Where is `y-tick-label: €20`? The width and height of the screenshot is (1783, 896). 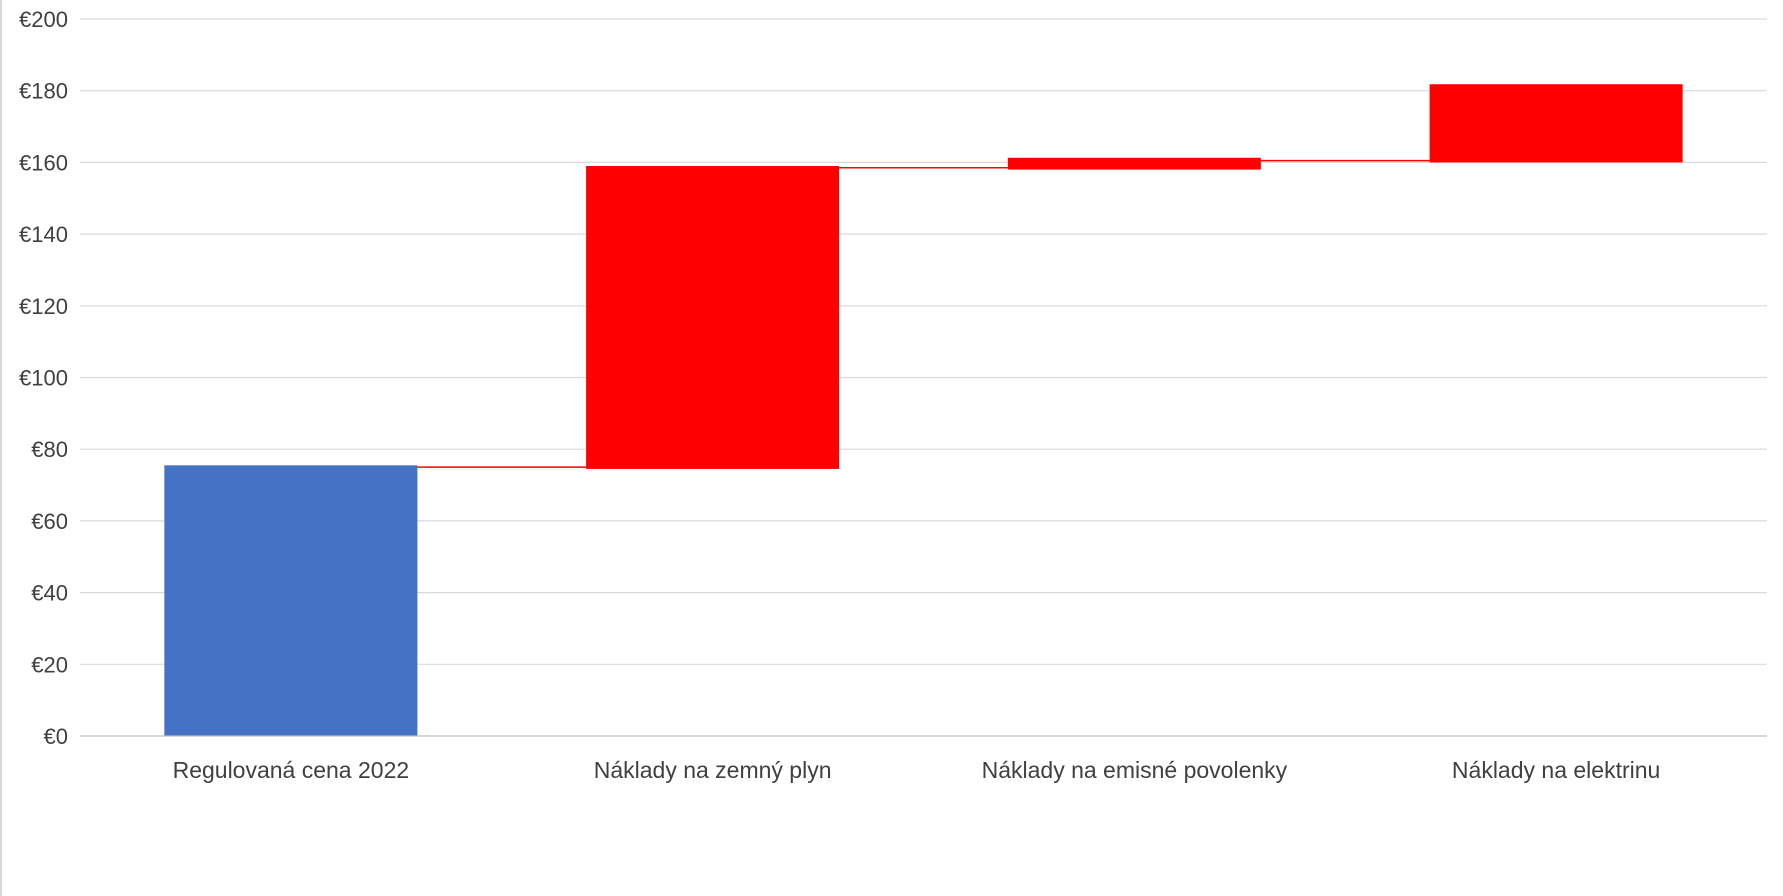 y-tick-label: €20 is located at coordinates (49, 664).